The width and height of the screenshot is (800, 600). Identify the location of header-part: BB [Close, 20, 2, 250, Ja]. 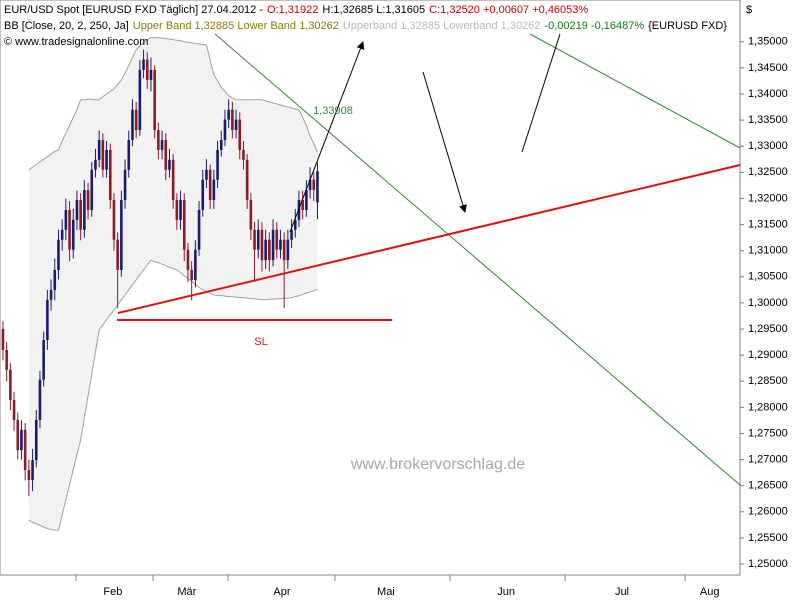
(66, 26).